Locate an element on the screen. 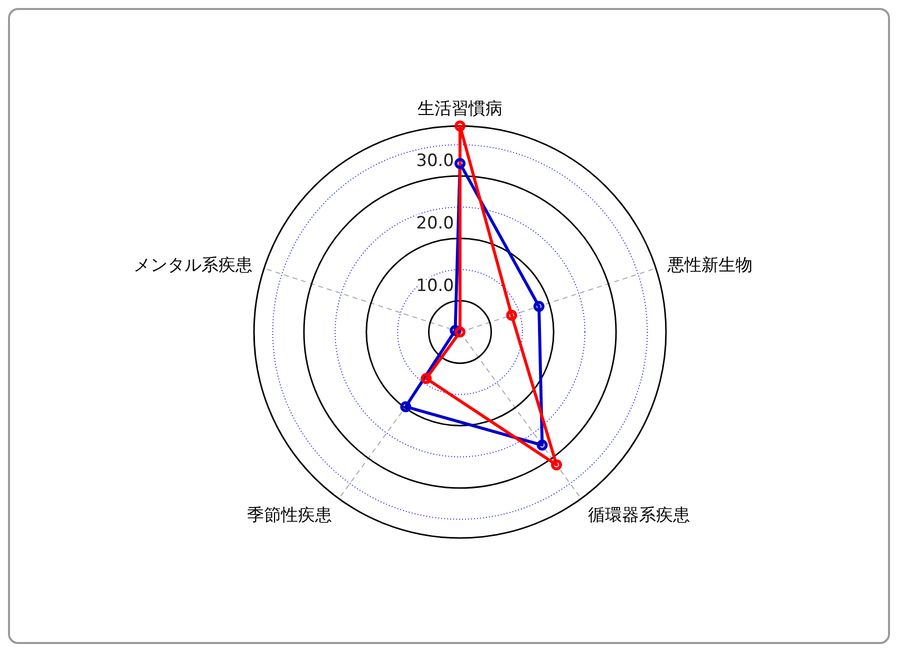 This screenshot has width=897, height=650. y-tick-label: 30.0 is located at coordinates (435, 160).